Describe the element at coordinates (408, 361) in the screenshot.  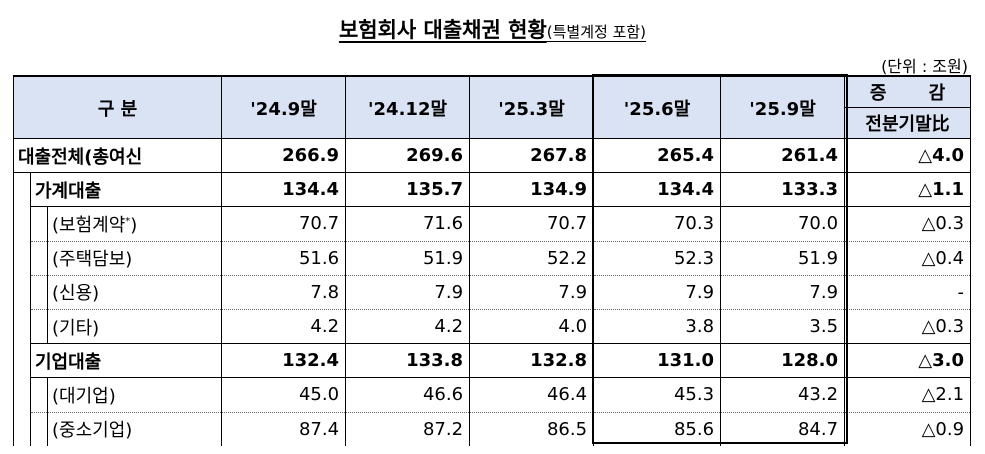
I see `cell-value: 133.8` at that location.